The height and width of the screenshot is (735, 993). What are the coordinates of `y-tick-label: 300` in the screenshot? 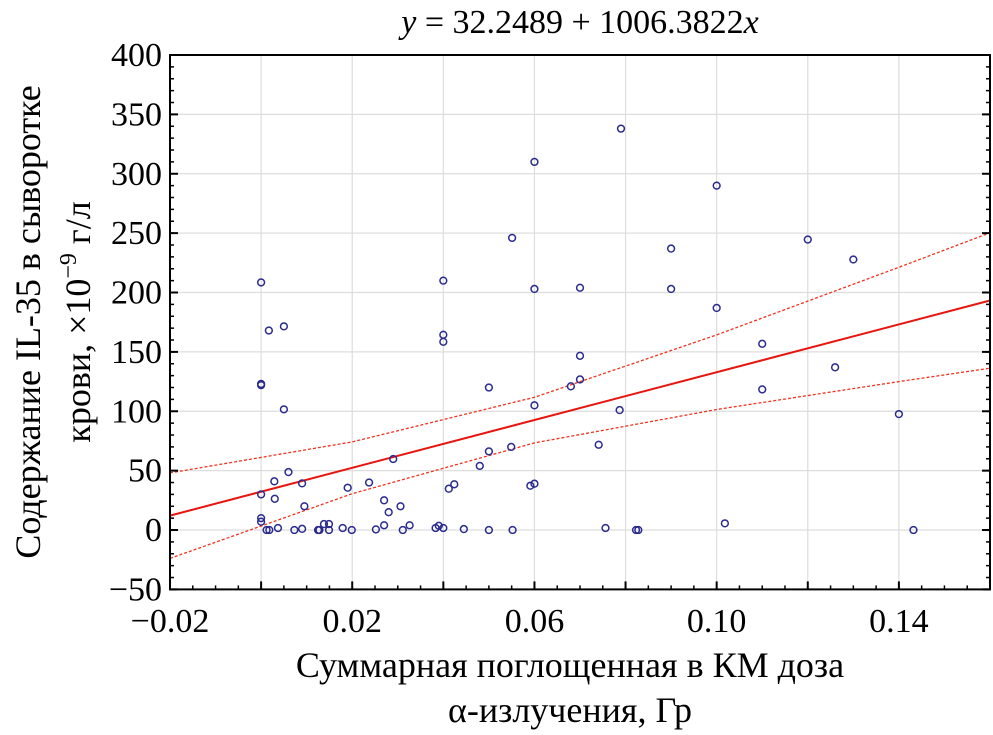 It's located at (136, 174).